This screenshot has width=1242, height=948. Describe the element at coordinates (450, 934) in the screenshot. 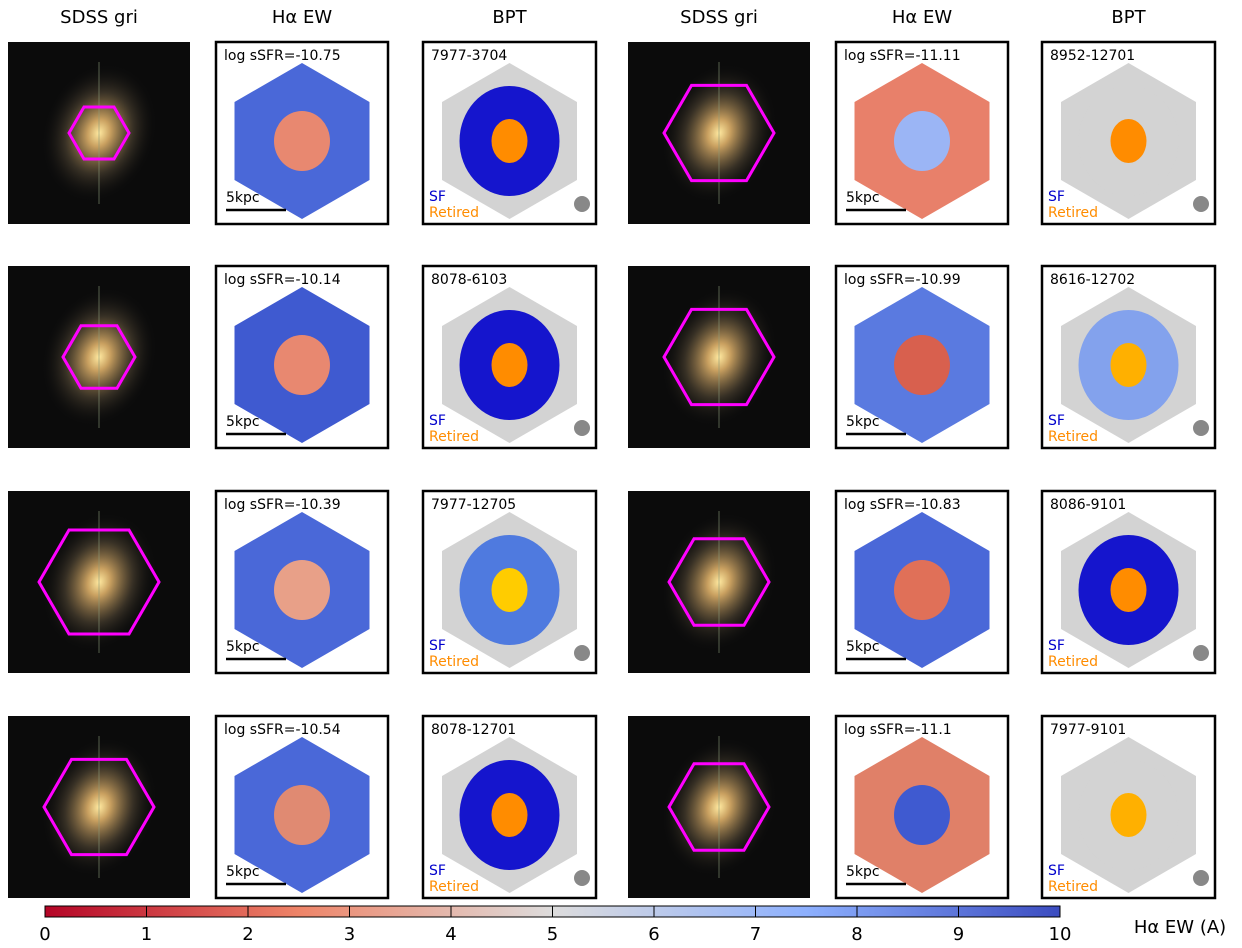

I see `colorbar-tick-label: 4` at that location.